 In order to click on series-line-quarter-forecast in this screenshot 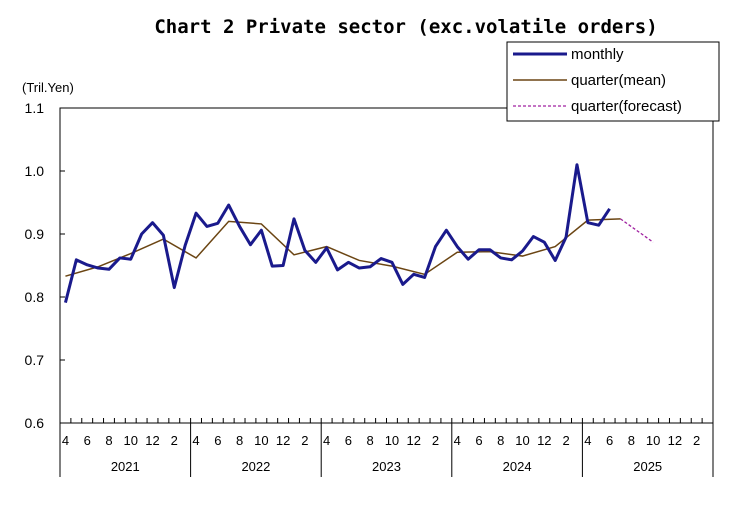, I will do `click(637, 230)`.